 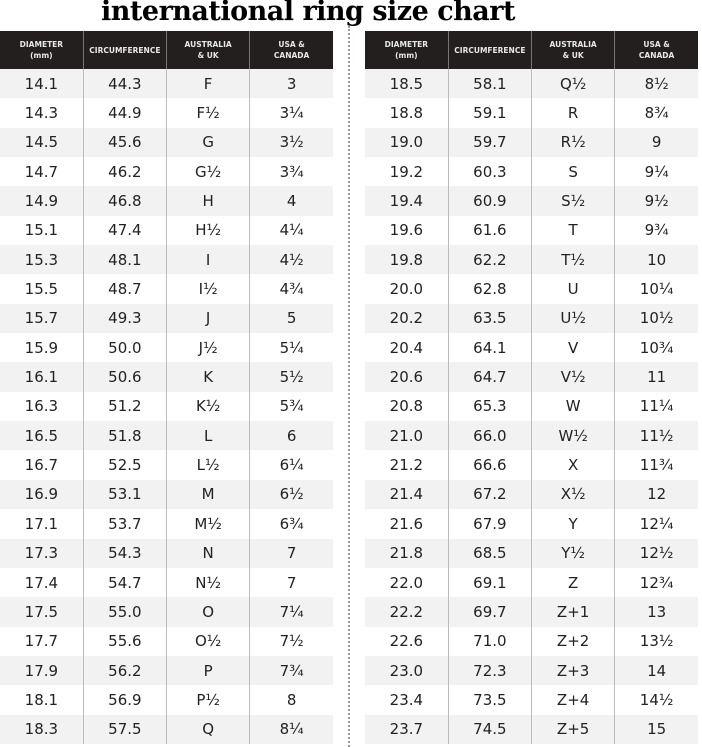 What do you see at coordinates (572, 318) in the screenshot?
I see `cell-australia-uk: U½` at bounding box center [572, 318].